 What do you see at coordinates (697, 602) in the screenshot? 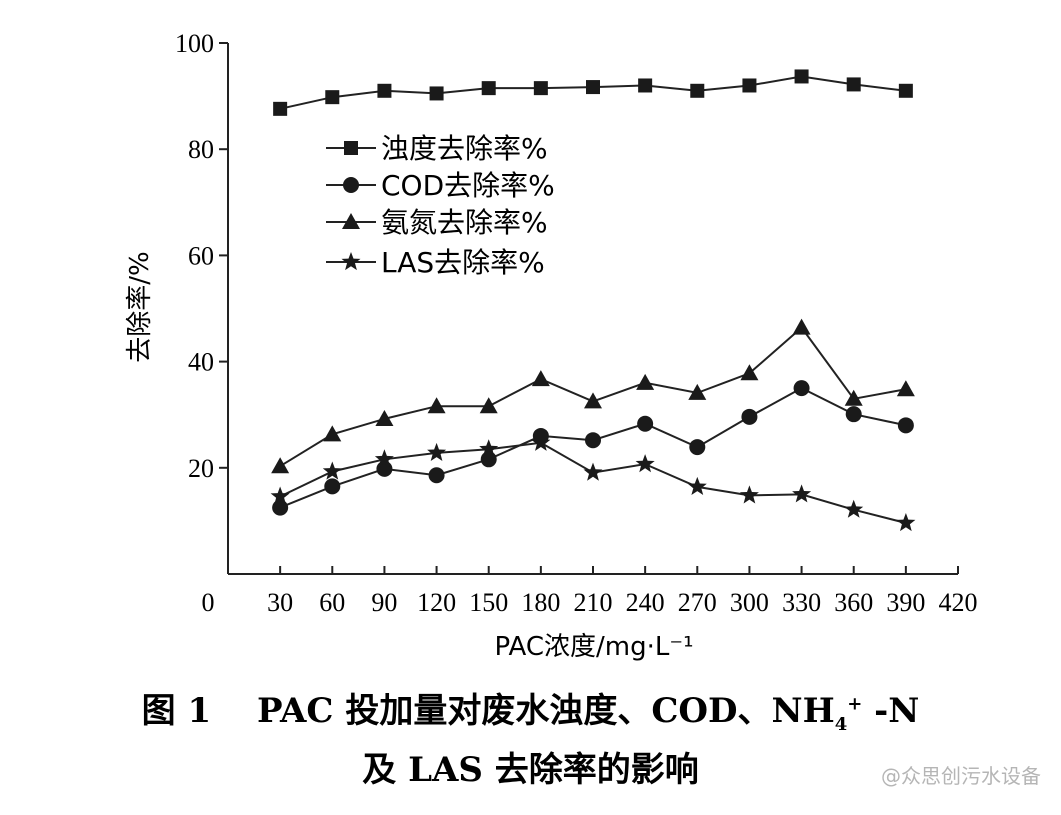
I see `x-tick-label: 270` at bounding box center [697, 602].